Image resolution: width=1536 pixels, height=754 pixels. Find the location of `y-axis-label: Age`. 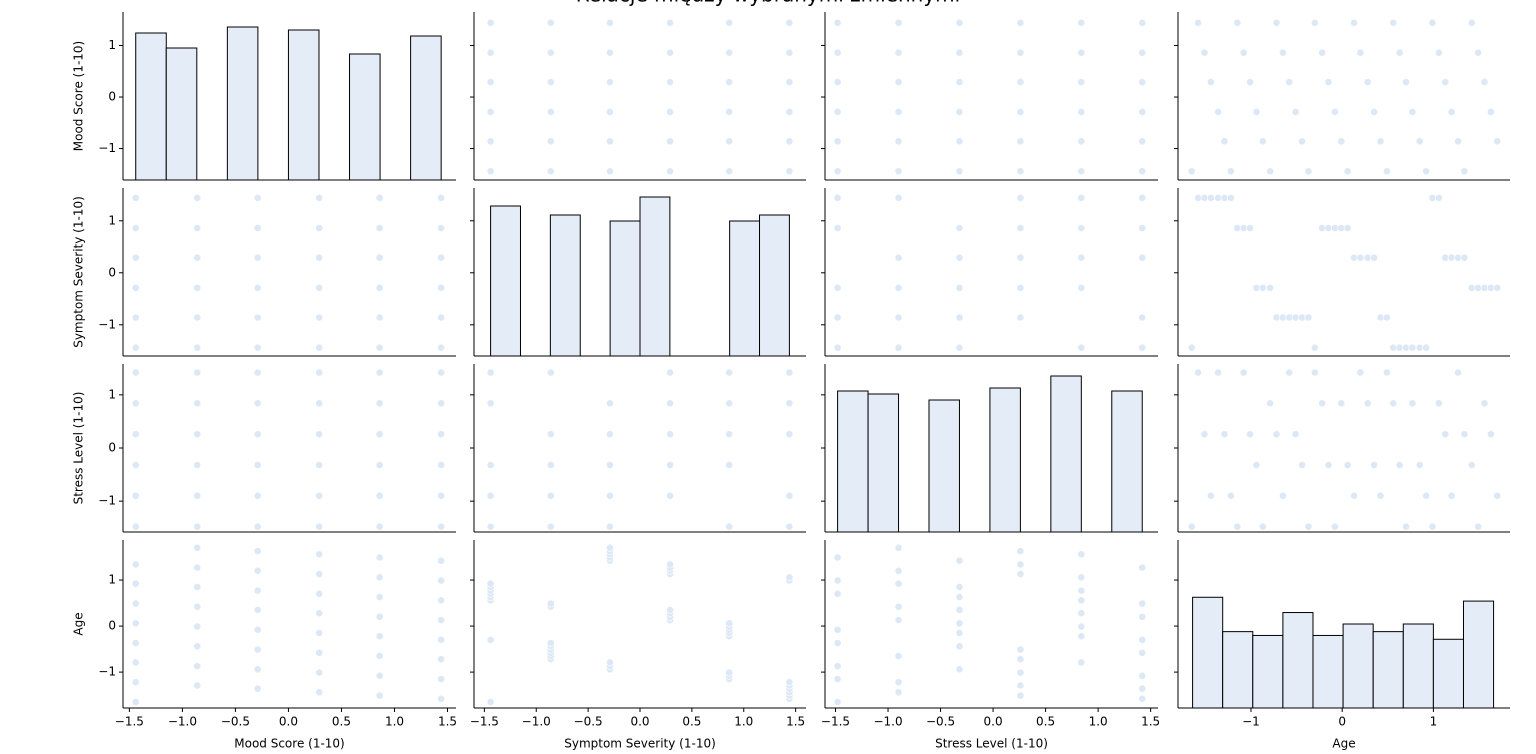

y-axis-label: Age is located at coordinates (79, 623).